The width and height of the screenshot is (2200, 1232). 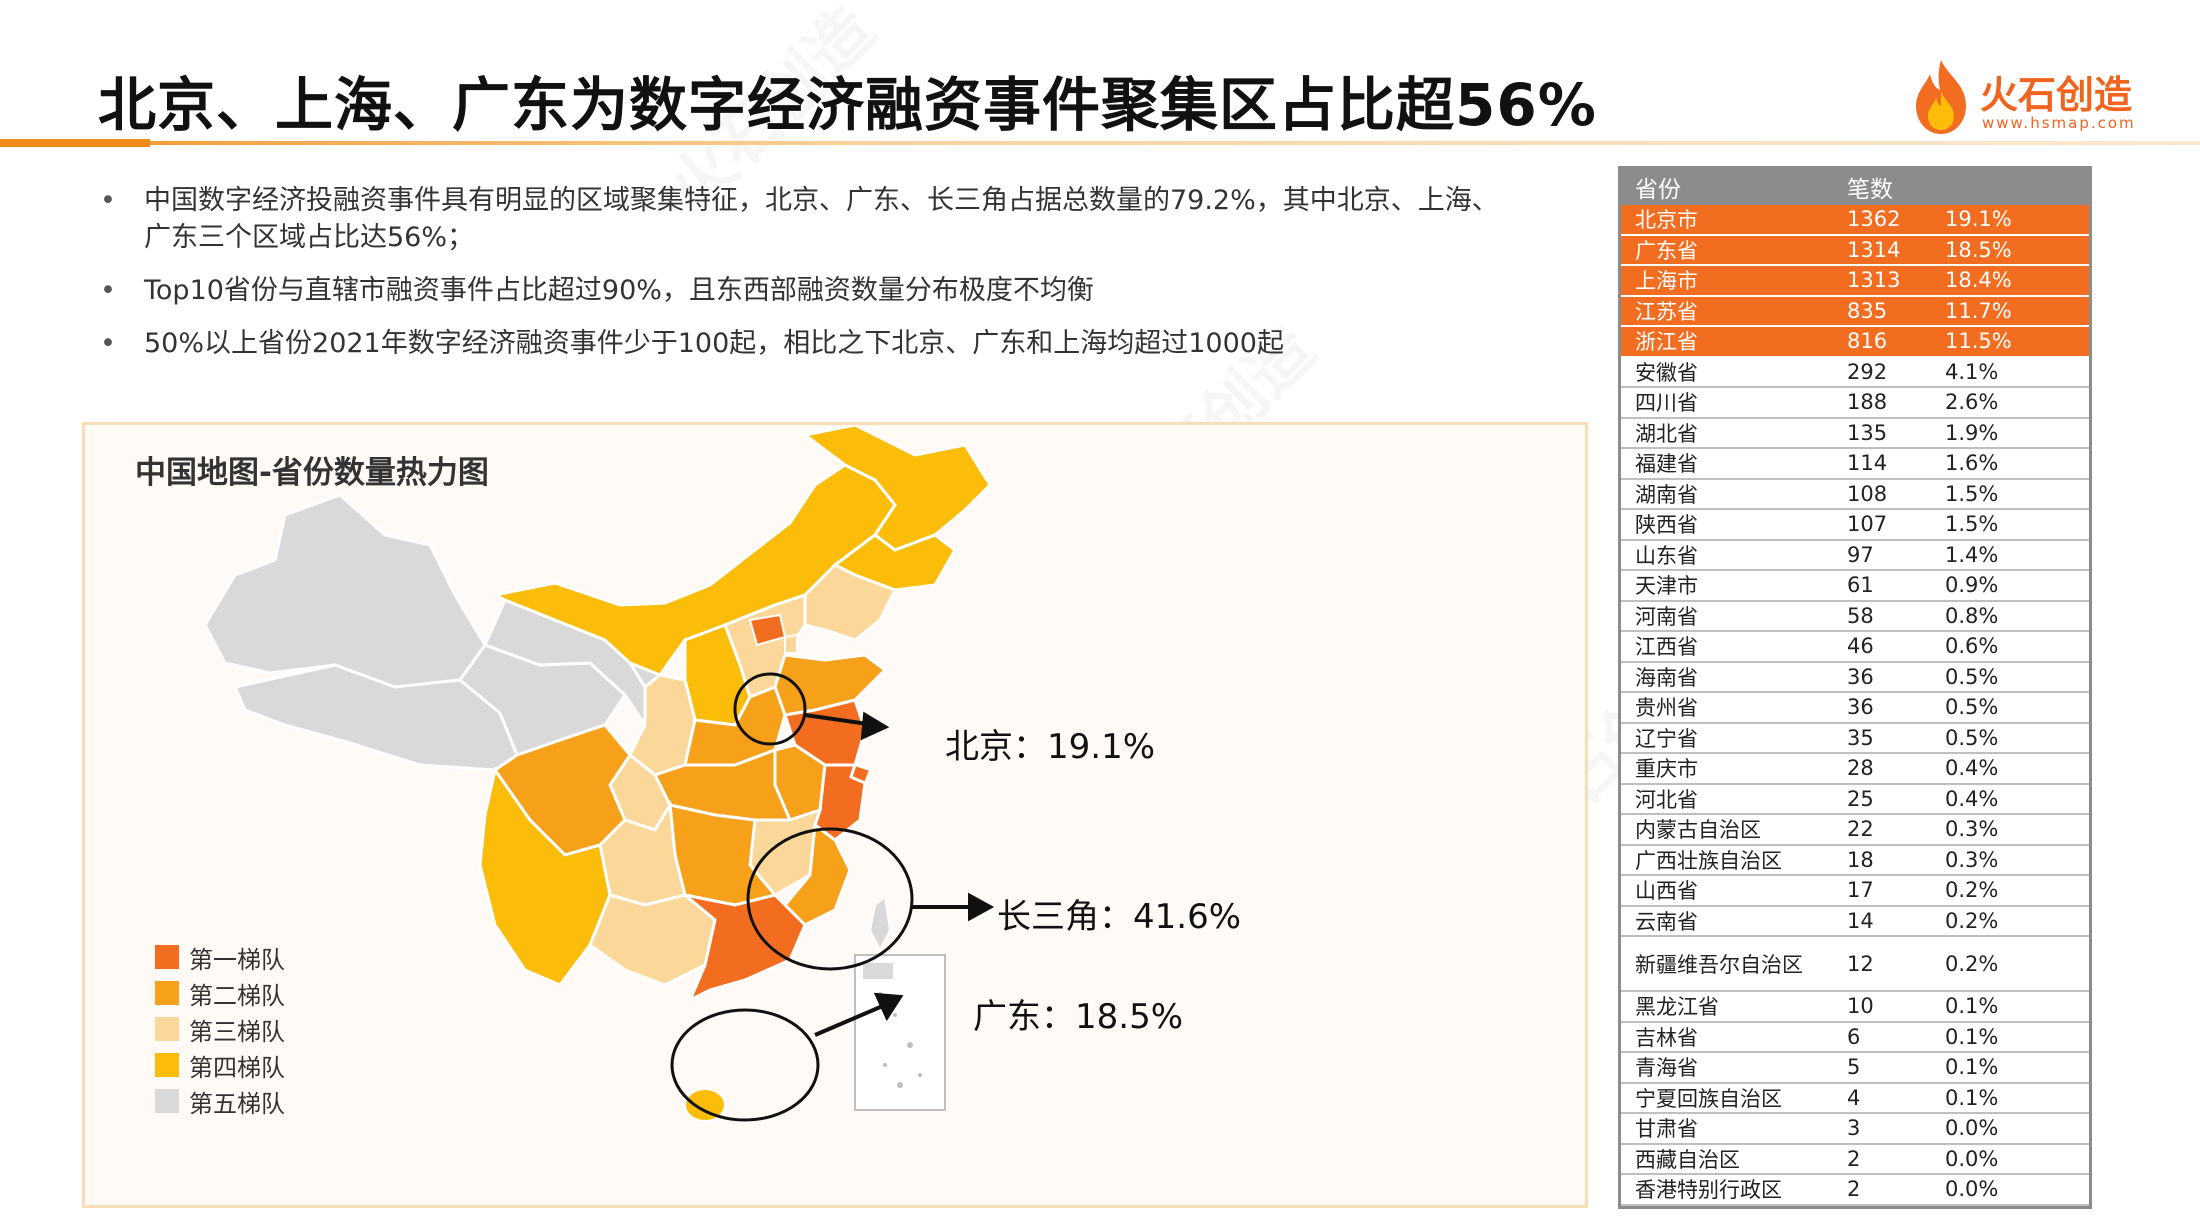 I want to click on table-row: 贵州省 36 0.5%, so click(x=1855, y=708).